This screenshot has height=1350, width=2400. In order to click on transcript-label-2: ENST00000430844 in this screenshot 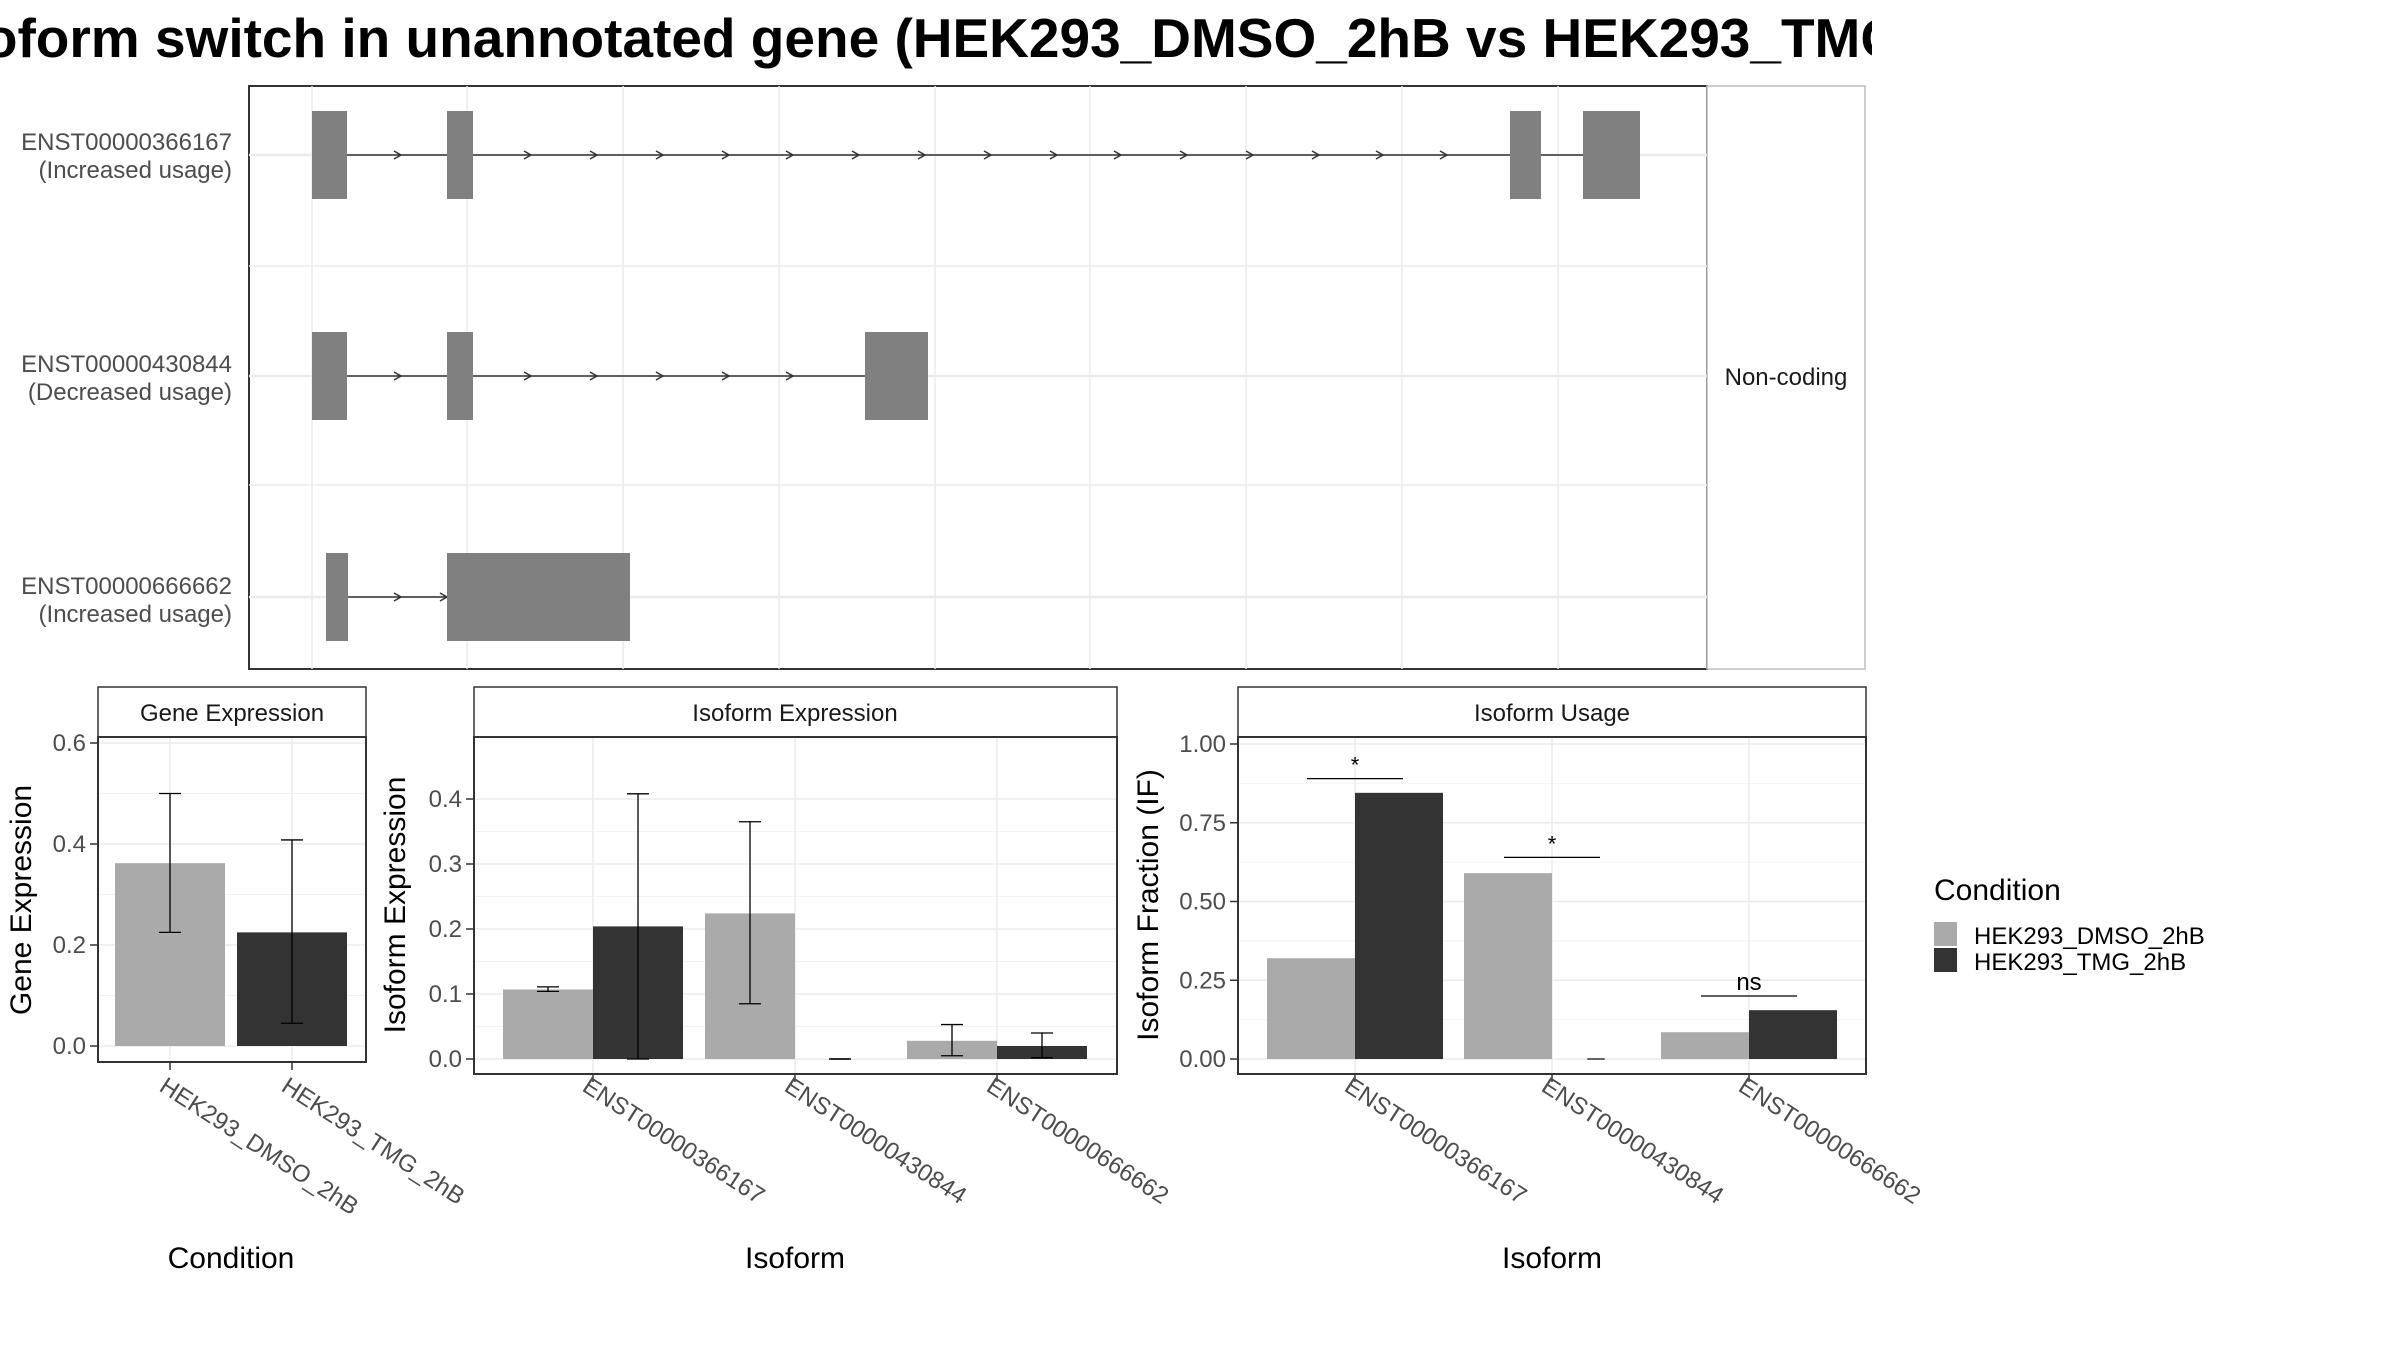, I will do `click(126, 364)`.